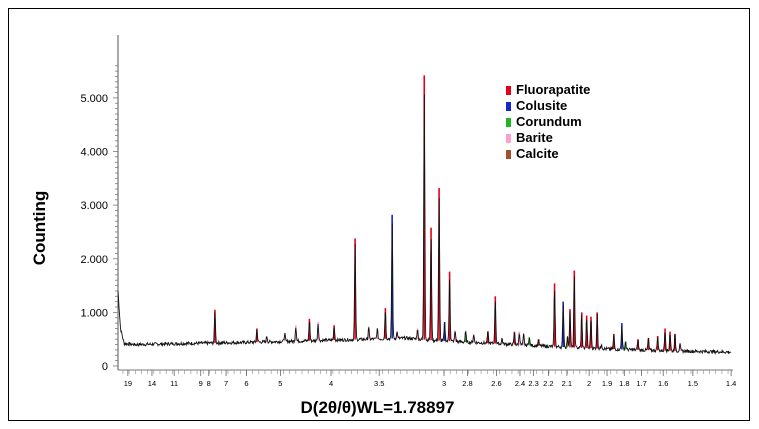 The image size is (759, 429). What do you see at coordinates (607, 383) in the screenshot?
I see `x-tick-label: 1.9` at bounding box center [607, 383].